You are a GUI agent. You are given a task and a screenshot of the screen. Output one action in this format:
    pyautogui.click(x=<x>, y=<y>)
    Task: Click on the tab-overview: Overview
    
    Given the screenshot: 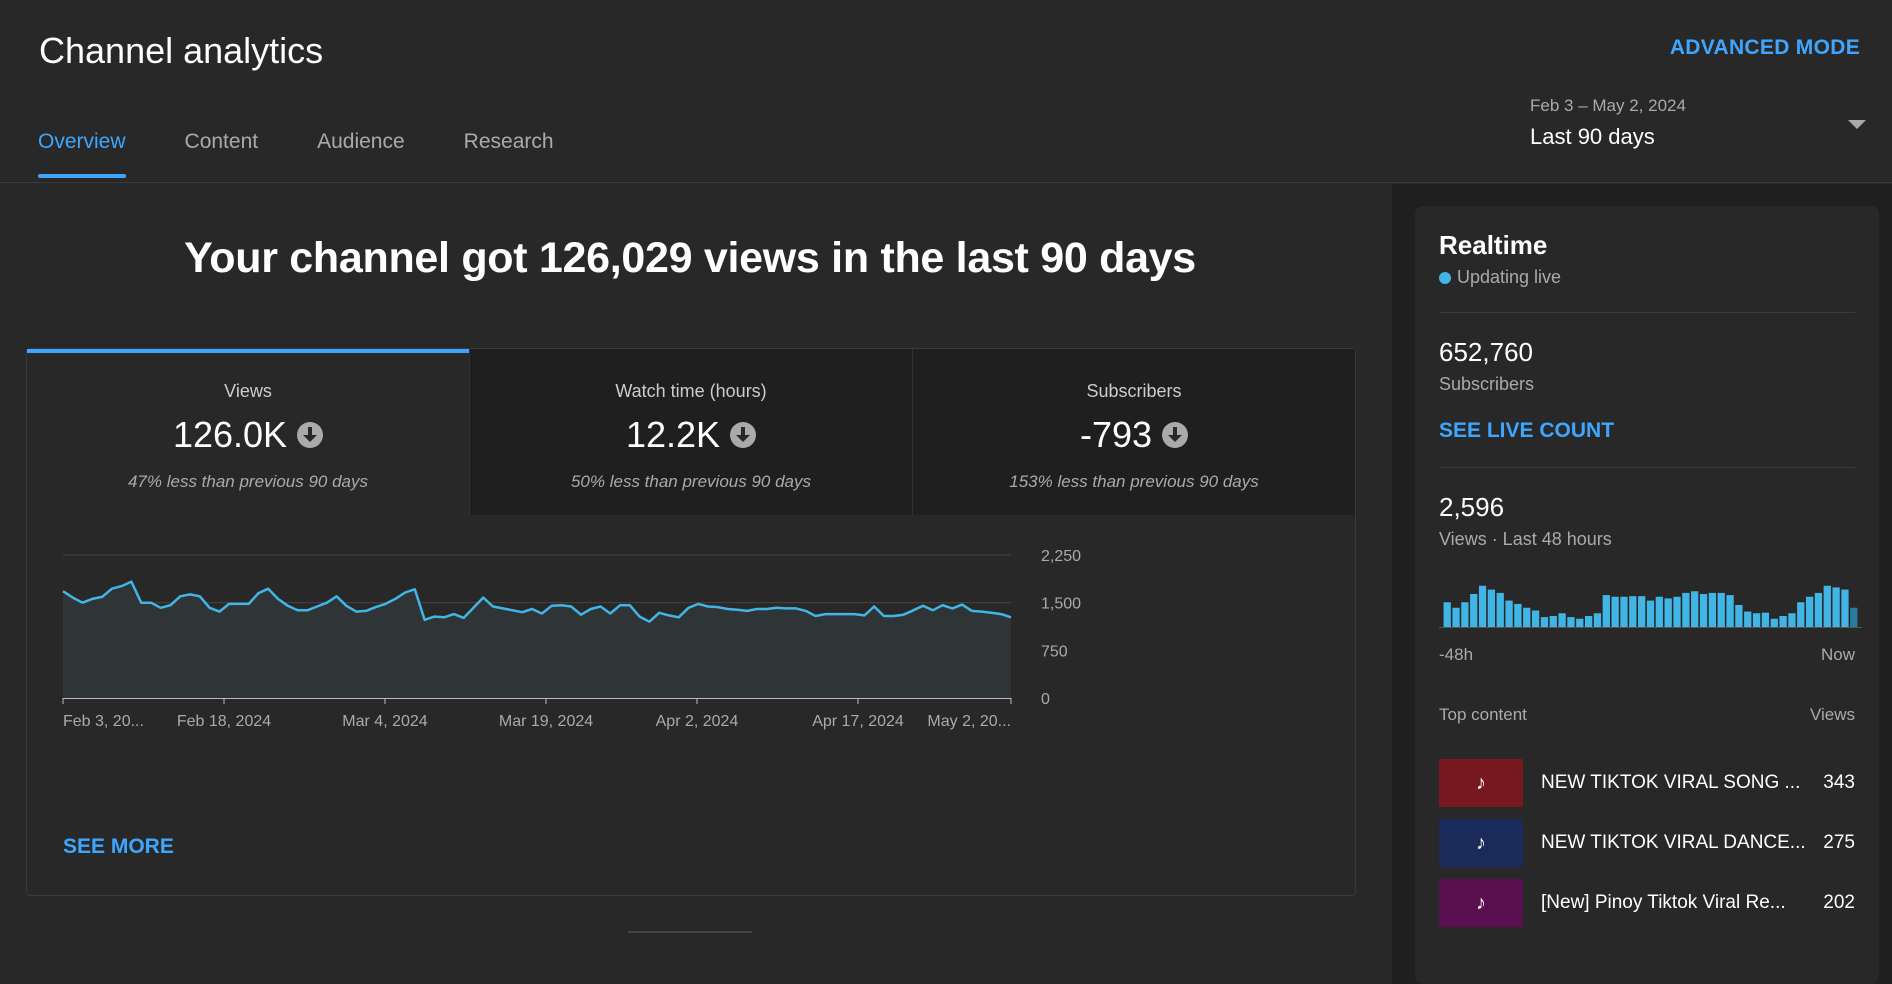 What is the action you would take?
    pyautogui.click(x=82, y=154)
    